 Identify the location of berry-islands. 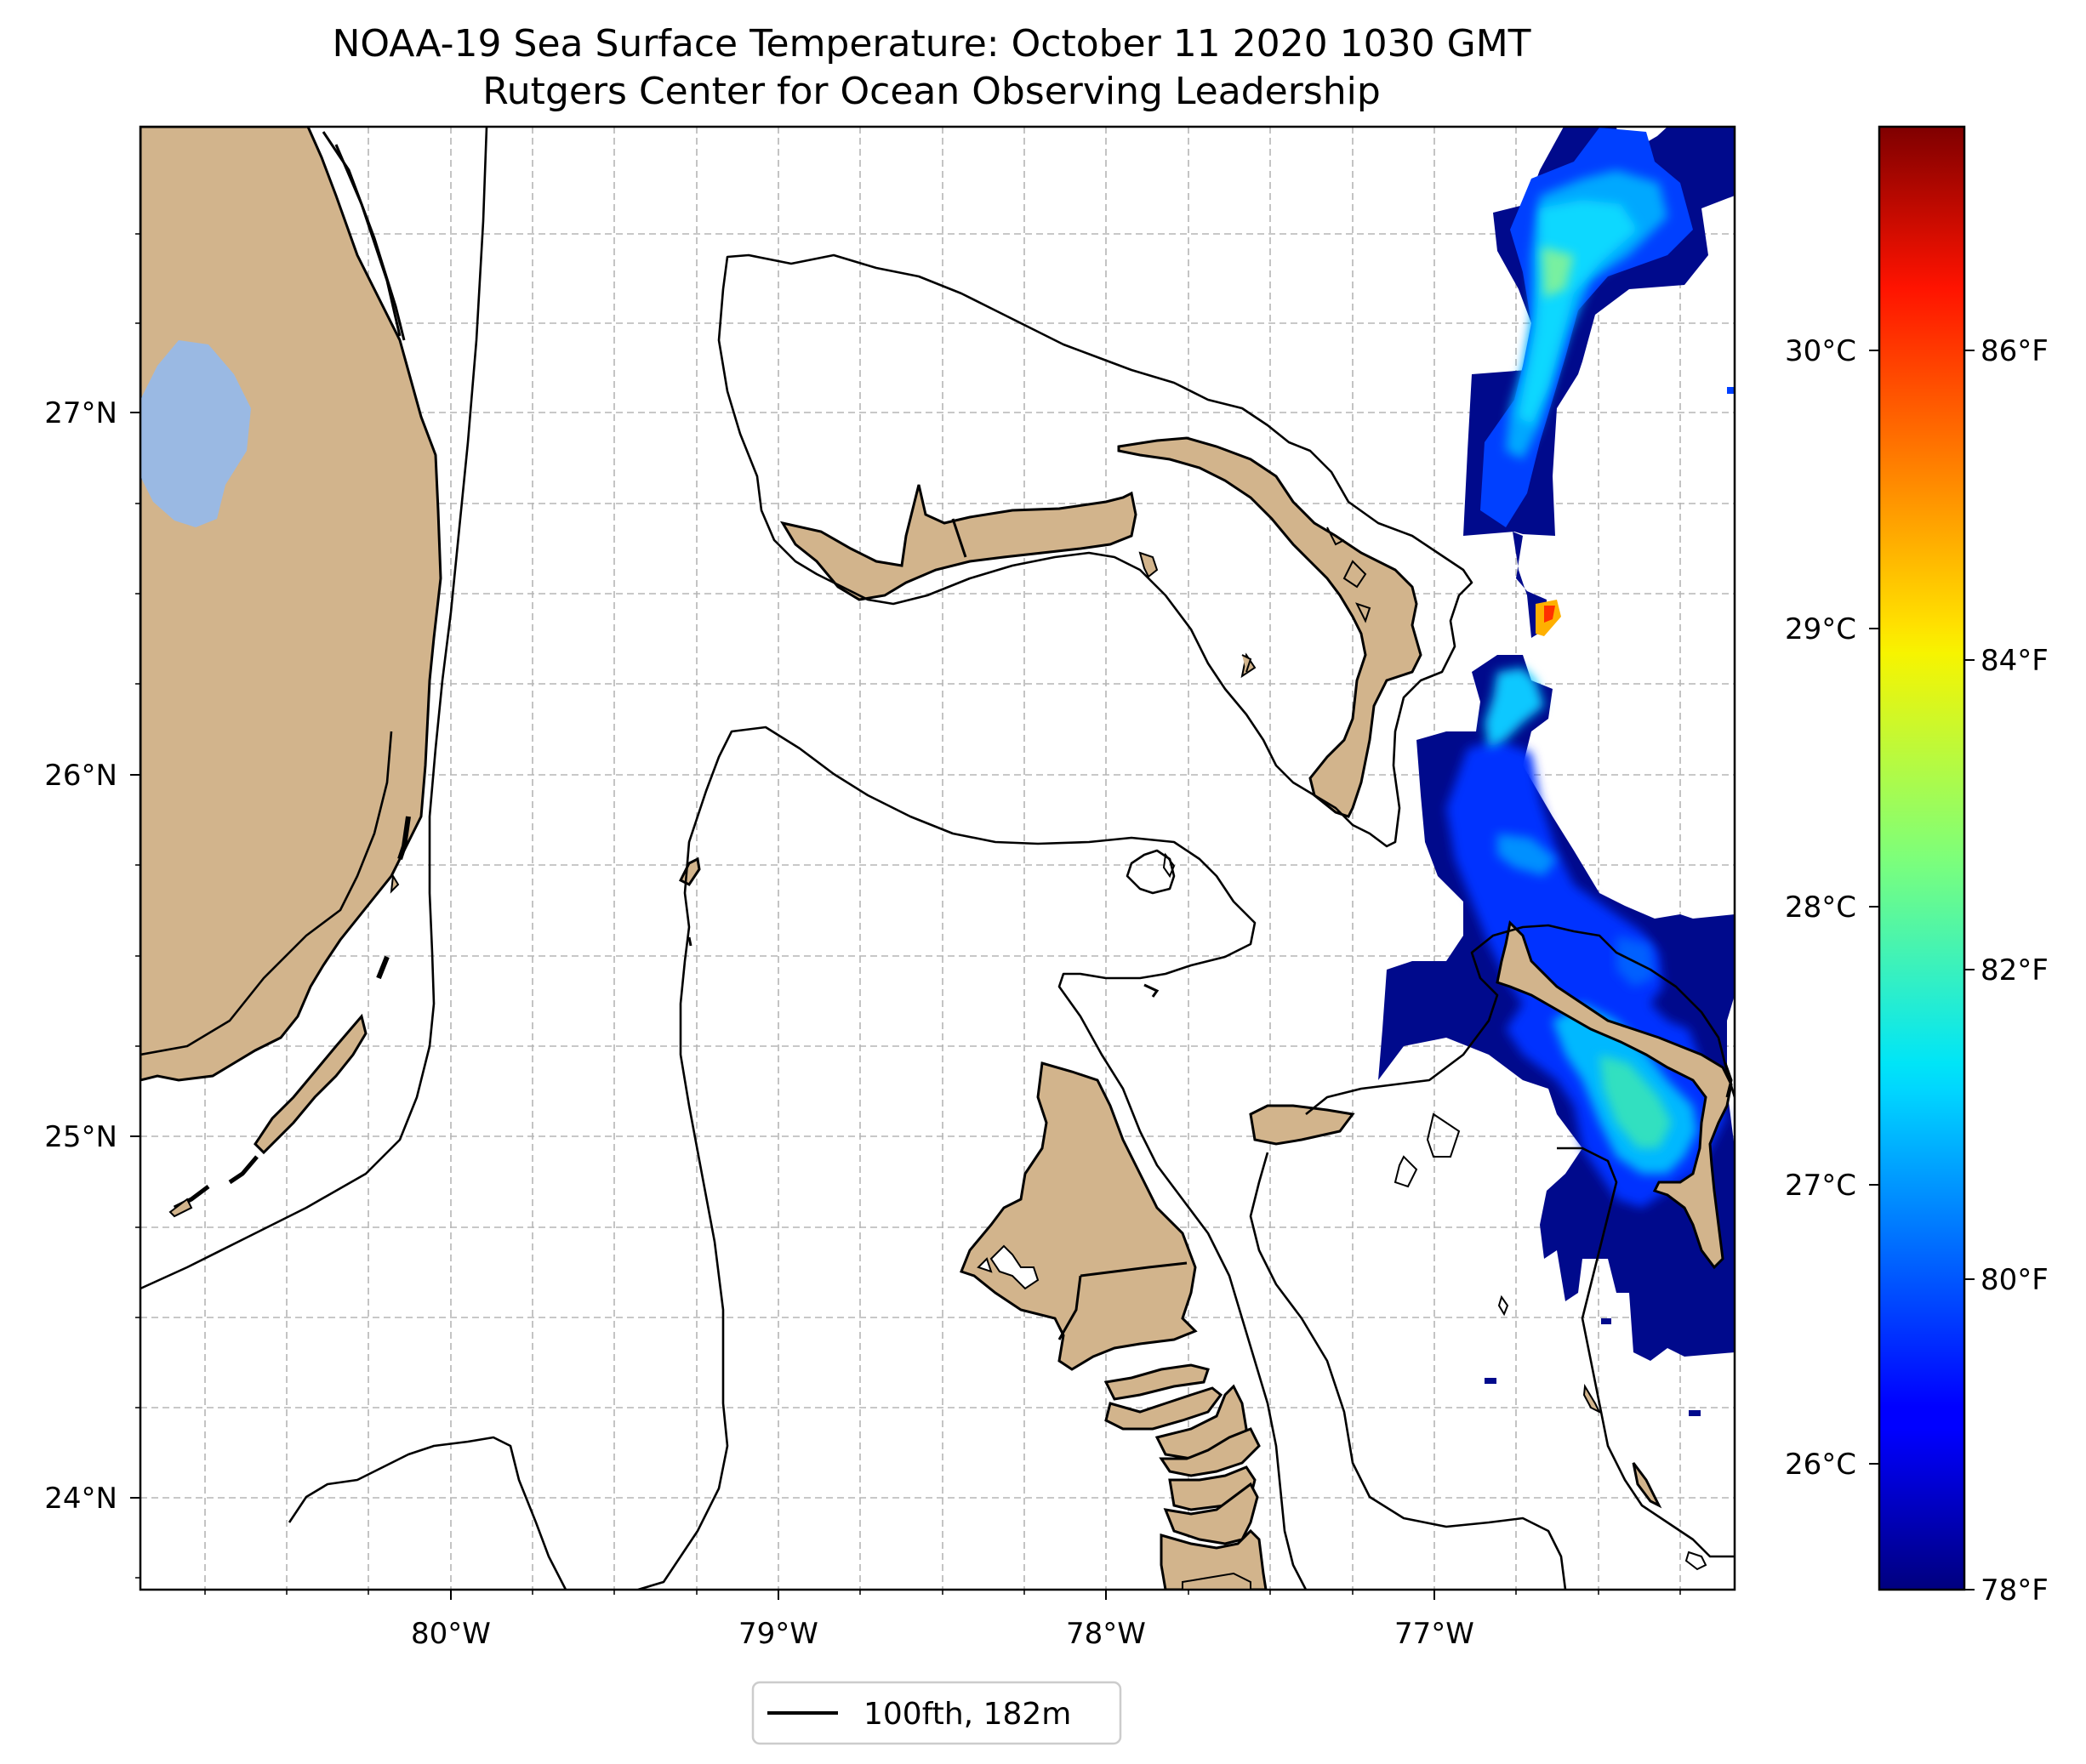
(1355, 1146).